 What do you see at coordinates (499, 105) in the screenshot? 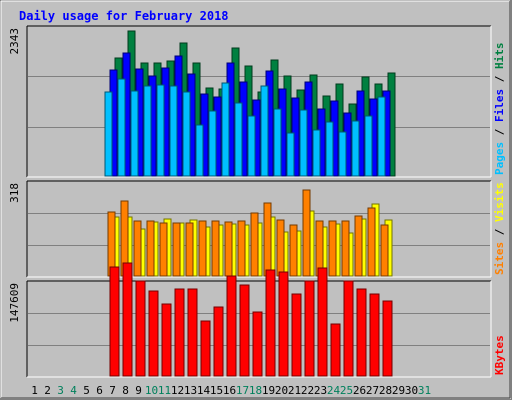
I see `legend-files: Files` at bounding box center [499, 105].